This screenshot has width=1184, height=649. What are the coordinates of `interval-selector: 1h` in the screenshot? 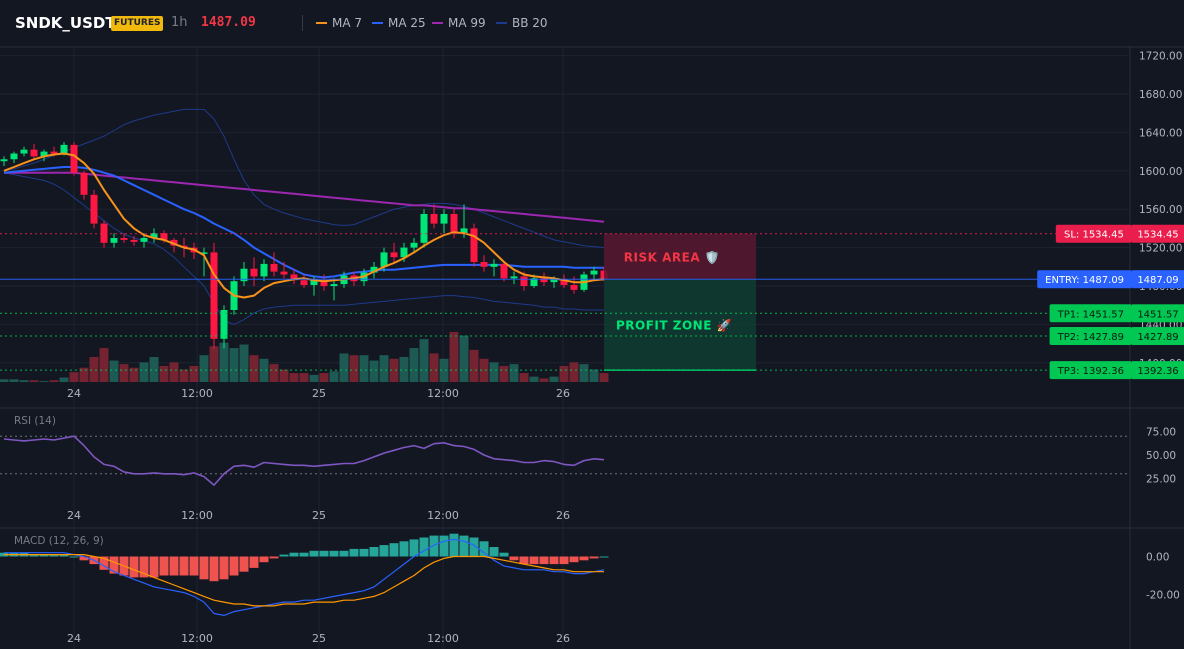 It's located at (179, 22).